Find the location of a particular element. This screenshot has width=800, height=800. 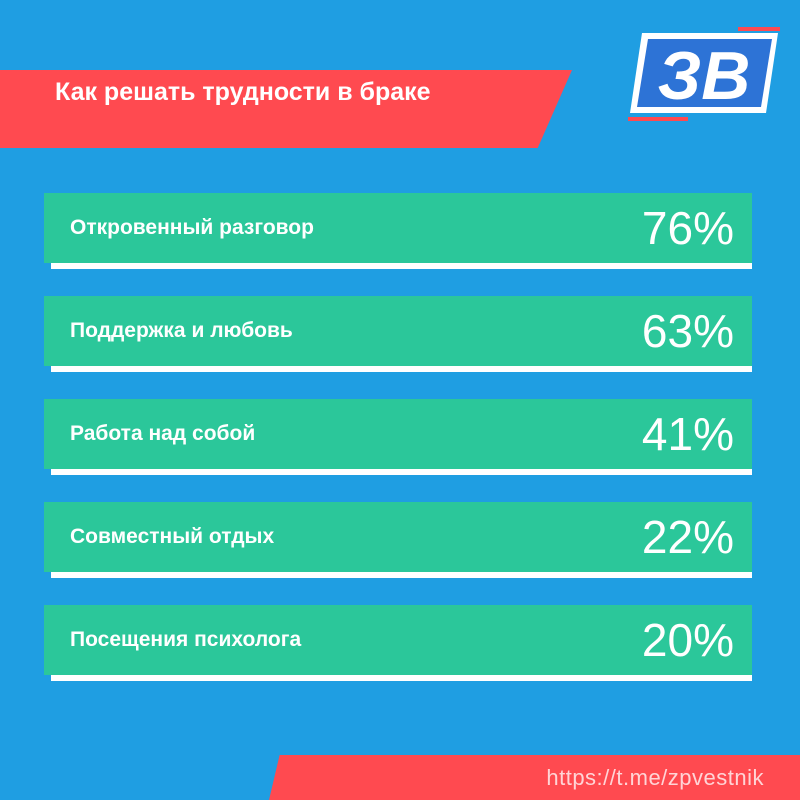

bar-label: Поддержка и любовь is located at coordinates (181, 330).